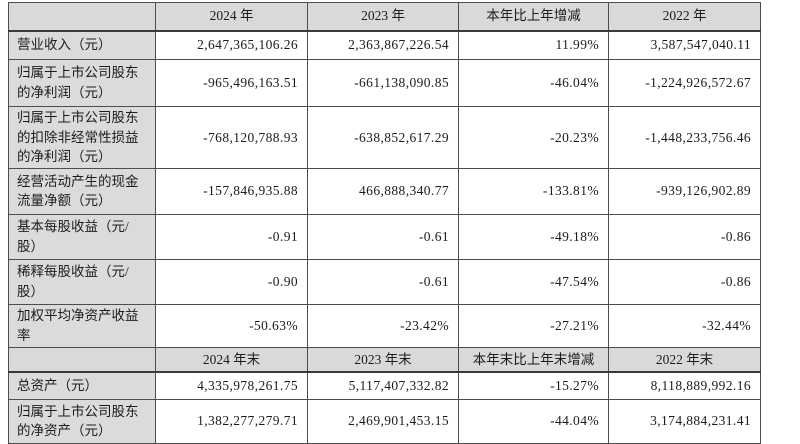 This screenshot has height=444, width=800. What do you see at coordinates (82, 191) in the screenshot?
I see `row-label: 经营活动产生的现金流量净额（元）` at bounding box center [82, 191].